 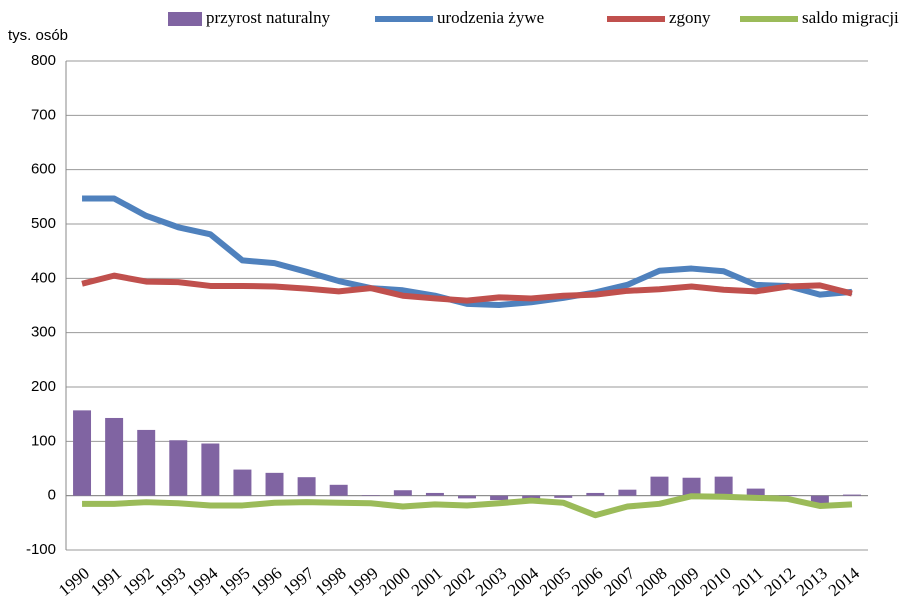 What do you see at coordinates (170, 582) in the screenshot?
I see `x-tick-label: 1993` at bounding box center [170, 582].